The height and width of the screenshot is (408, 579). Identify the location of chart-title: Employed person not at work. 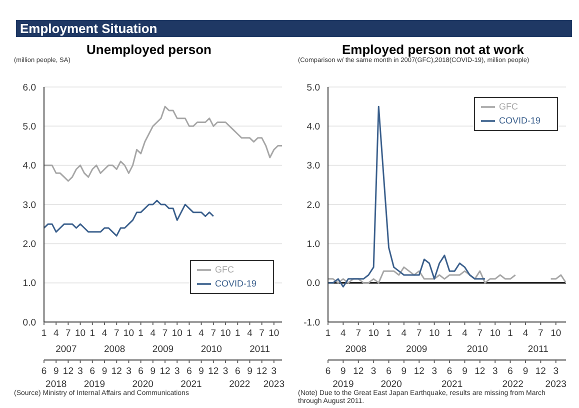
(433, 49).